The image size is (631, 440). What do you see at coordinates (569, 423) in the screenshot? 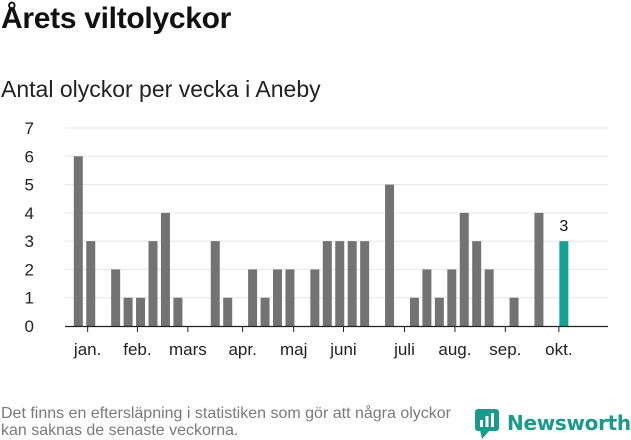
I see `brand-name: Newsworthy` at bounding box center [569, 423].